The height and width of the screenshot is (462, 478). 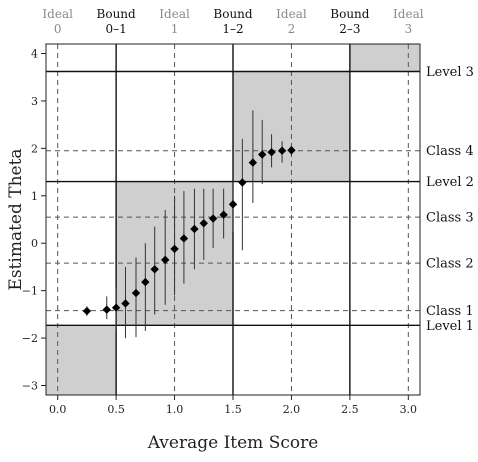 What do you see at coordinates (292, 29) in the screenshot?
I see `ideal-value: 2` at bounding box center [292, 29].